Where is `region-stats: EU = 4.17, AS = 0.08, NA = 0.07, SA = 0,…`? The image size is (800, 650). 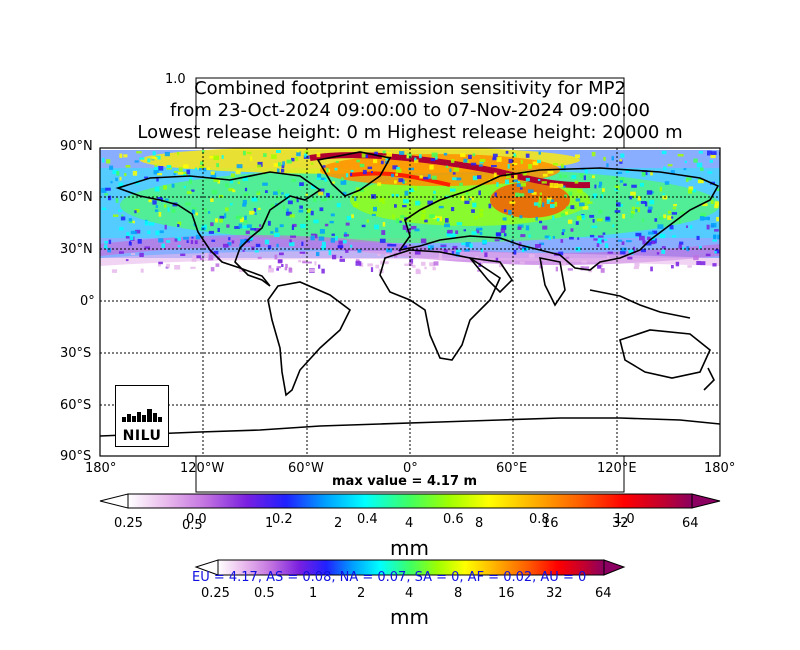 region-stats: EU = 4.17, AS = 0.08, NA = 0.07, SA = 0,… is located at coordinates (389, 577).